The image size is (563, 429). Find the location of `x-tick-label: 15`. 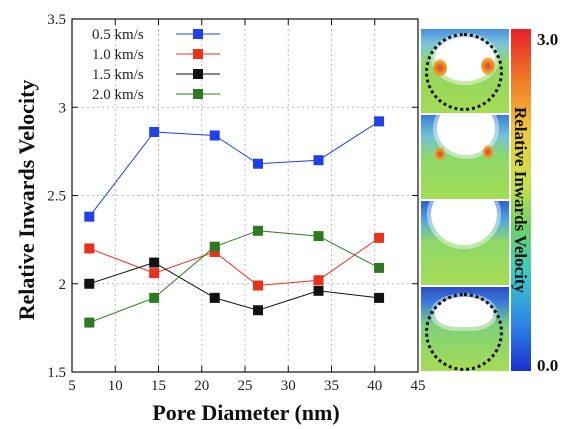

x-tick-label: 15 is located at coordinates (158, 386).